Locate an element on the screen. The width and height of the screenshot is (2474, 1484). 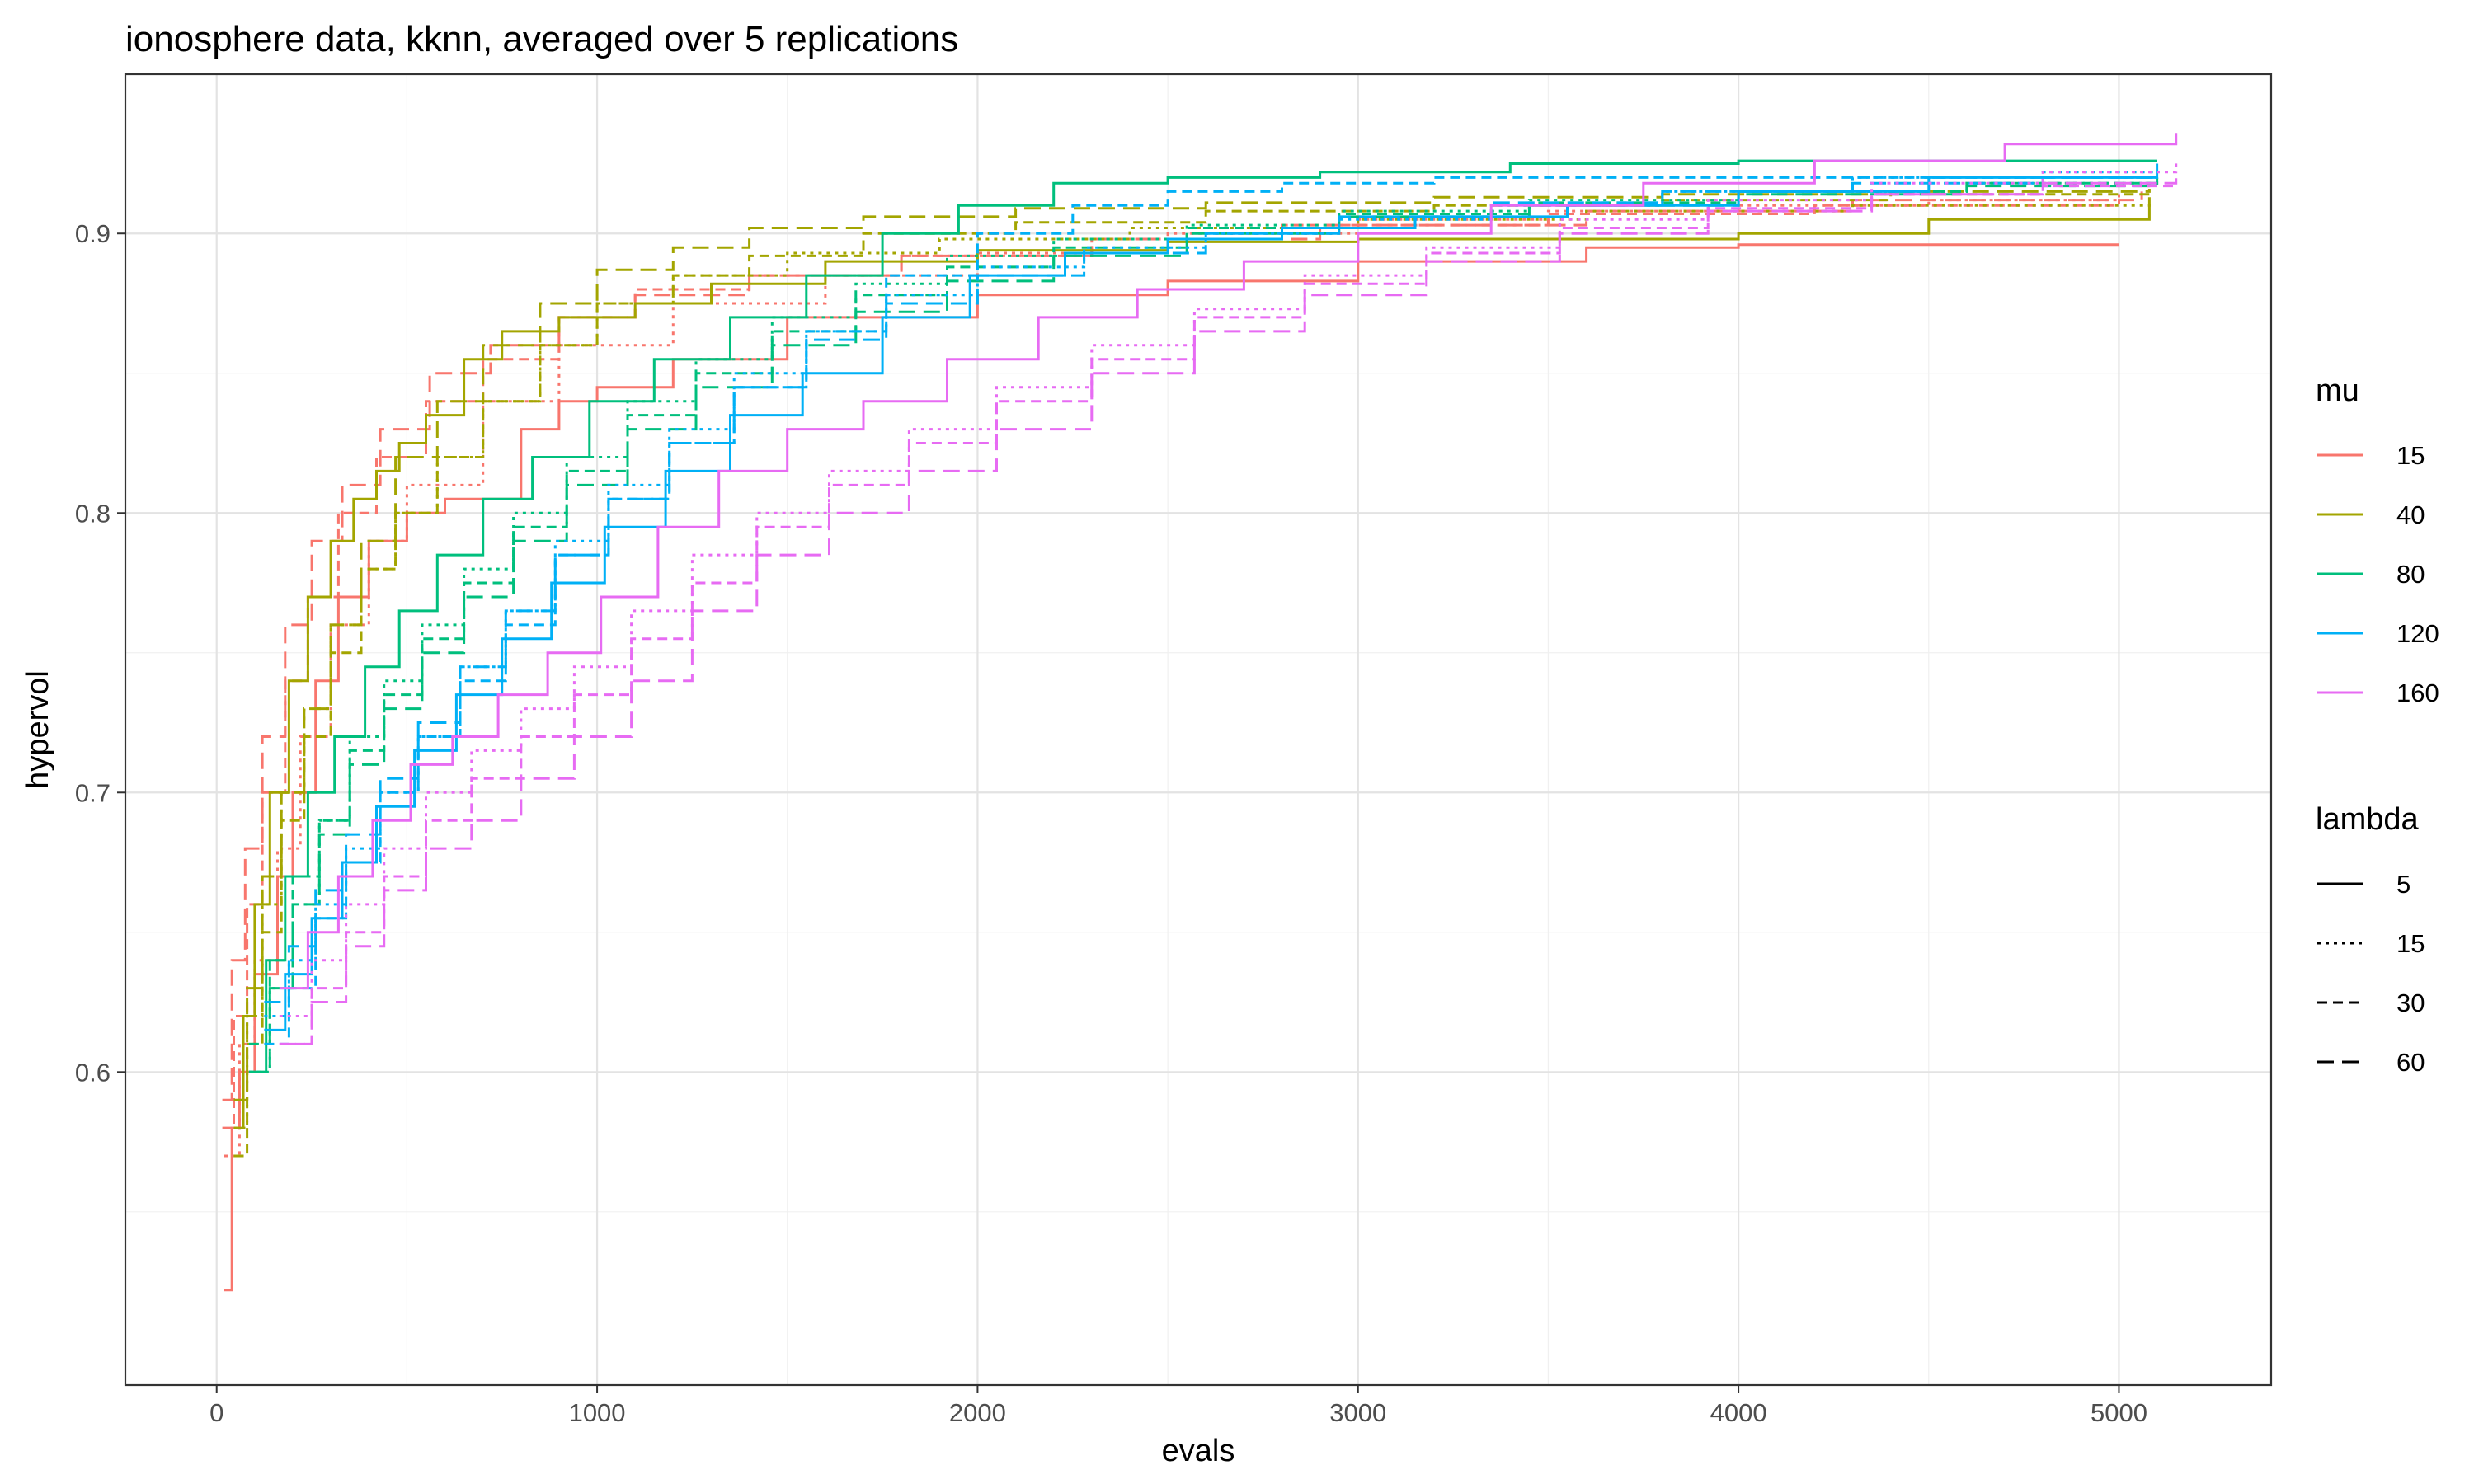
legend-lambda-label: 5 is located at coordinates (2403, 884).